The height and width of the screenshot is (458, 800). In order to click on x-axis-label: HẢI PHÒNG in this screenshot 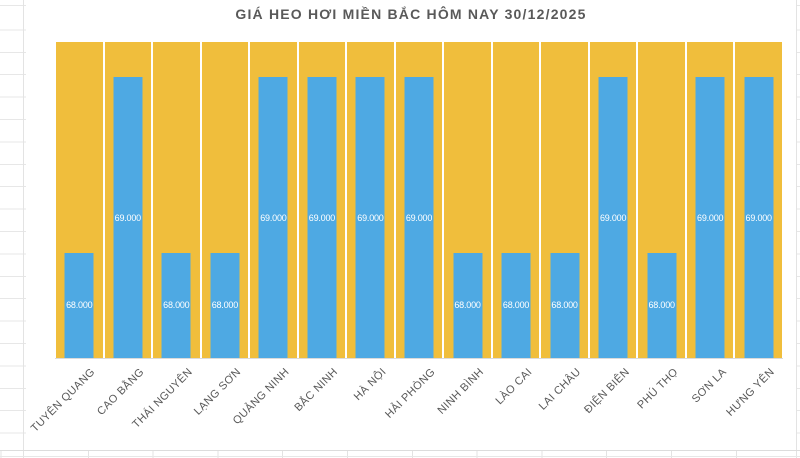, I will do `click(410, 393)`.